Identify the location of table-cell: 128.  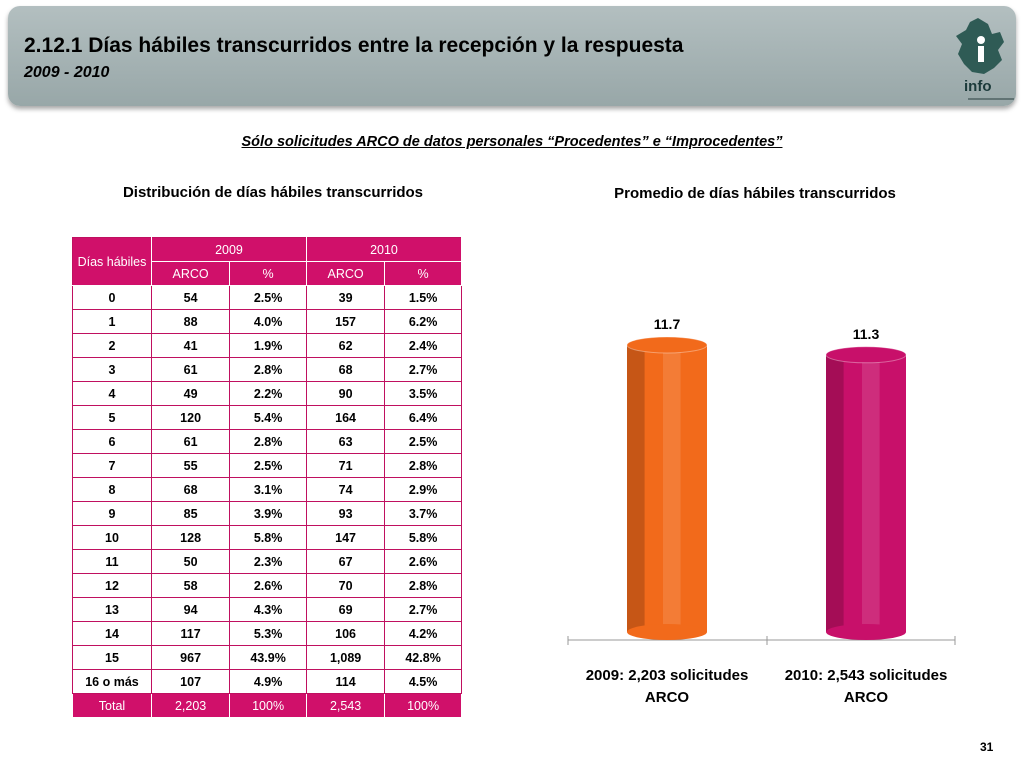
(190, 537).